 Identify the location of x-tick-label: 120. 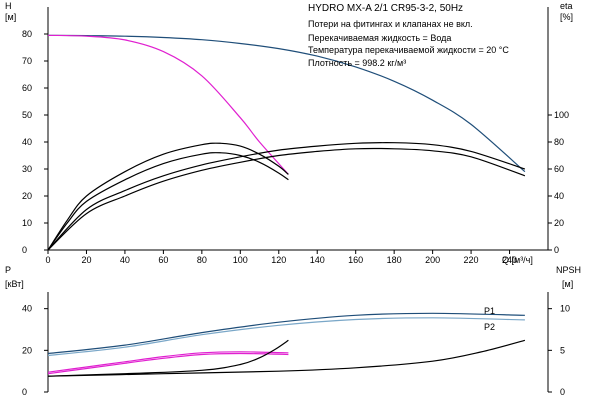
(278, 260).